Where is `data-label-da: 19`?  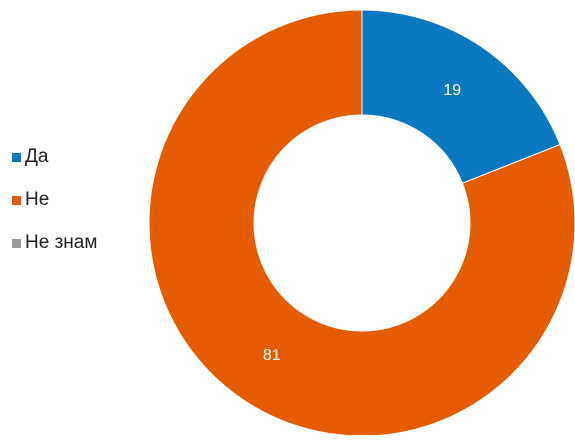 data-label-da: 19 is located at coordinates (452, 90).